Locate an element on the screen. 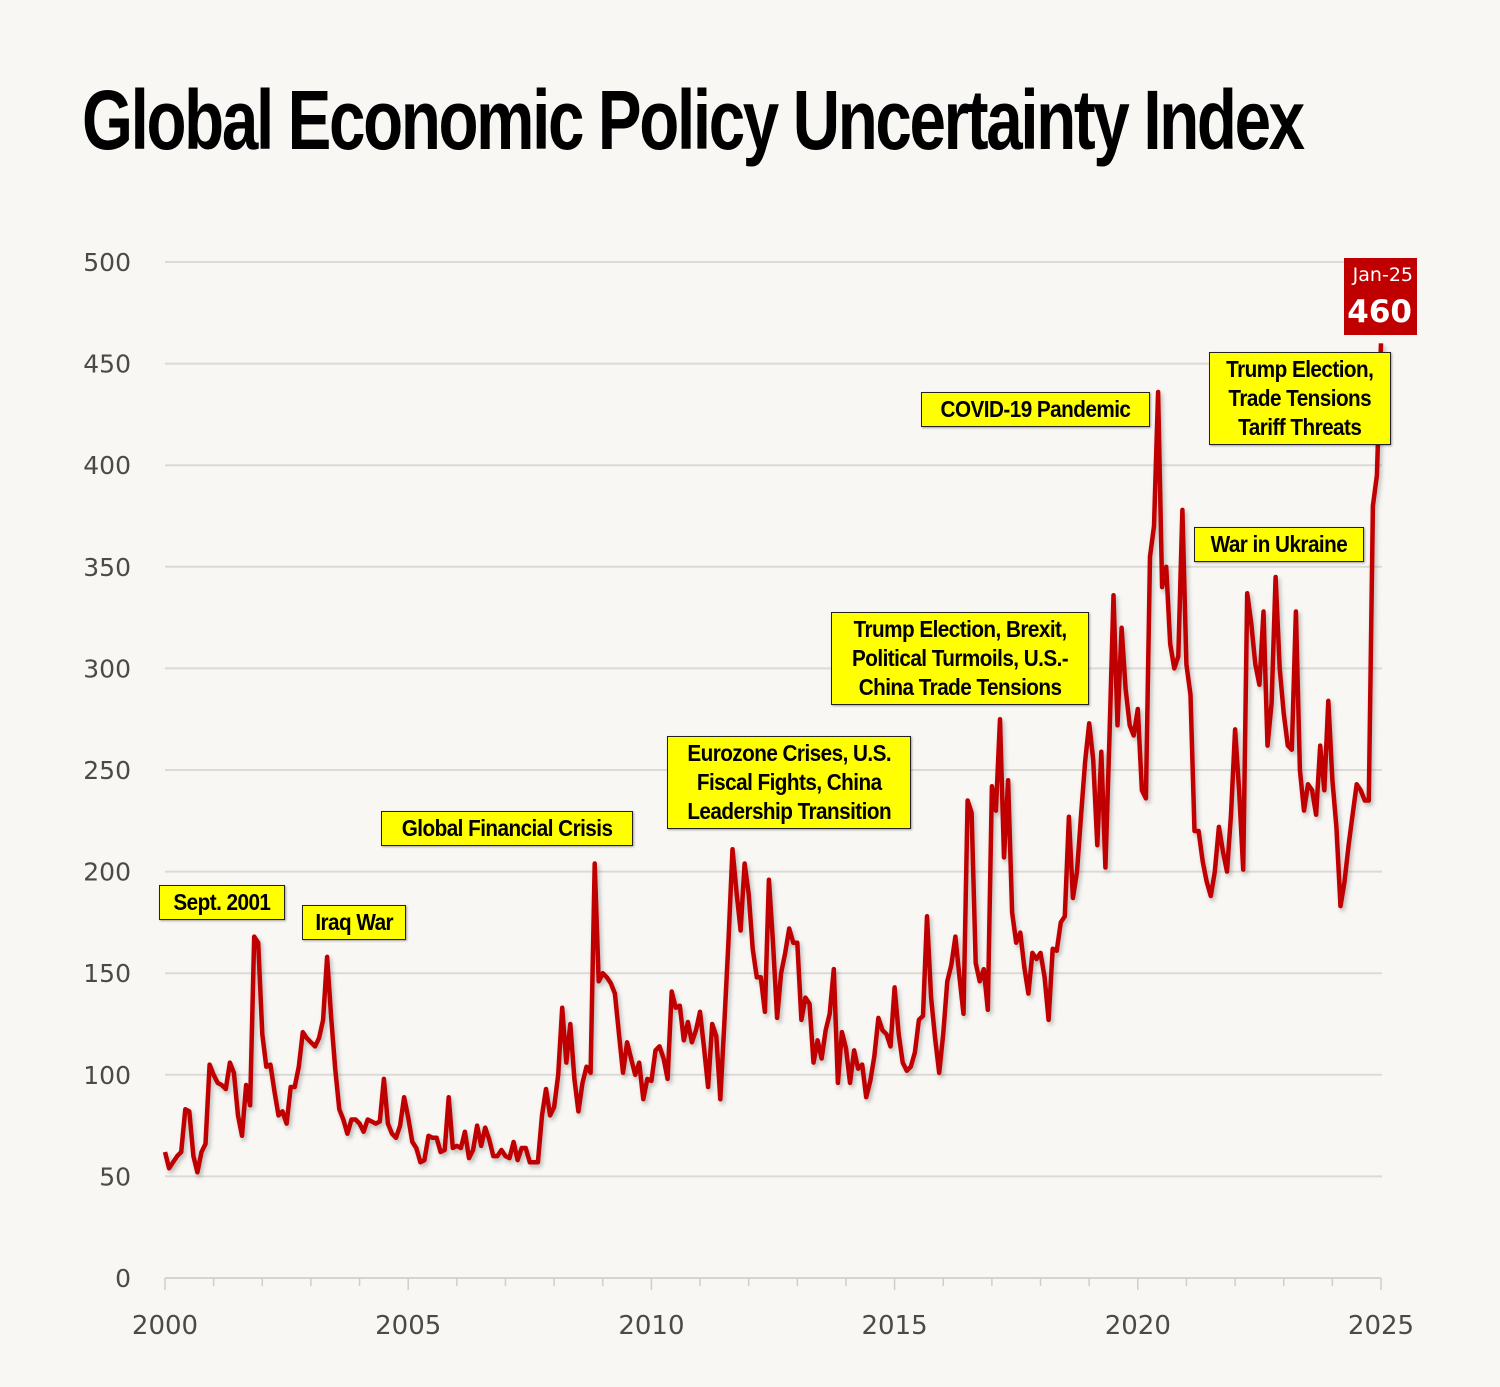 This screenshot has width=1500, height=1387. y-tick-label: 500 is located at coordinates (107, 262).